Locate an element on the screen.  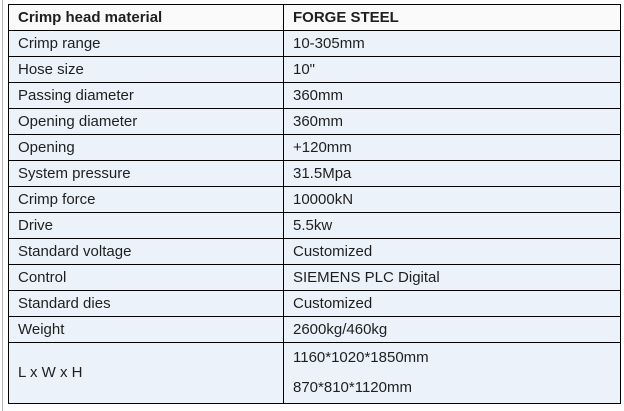
table-row: Drive 5.5kw is located at coordinates (314, 225).